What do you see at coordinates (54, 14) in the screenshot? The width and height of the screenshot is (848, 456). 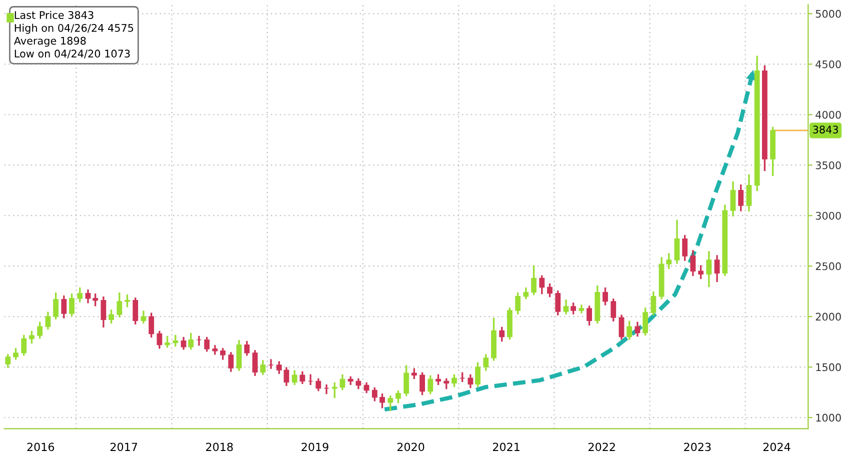 I see `annotation: Last Price 3843` at bounding box center [54, 14].